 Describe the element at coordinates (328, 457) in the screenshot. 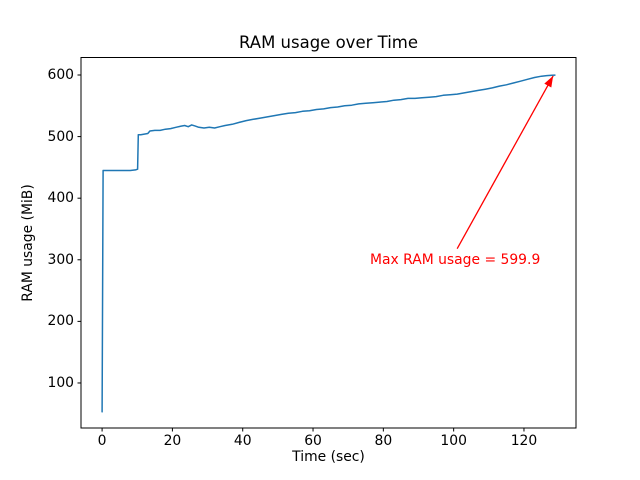

I see `x-axis-label: Time (sec)` at that location.